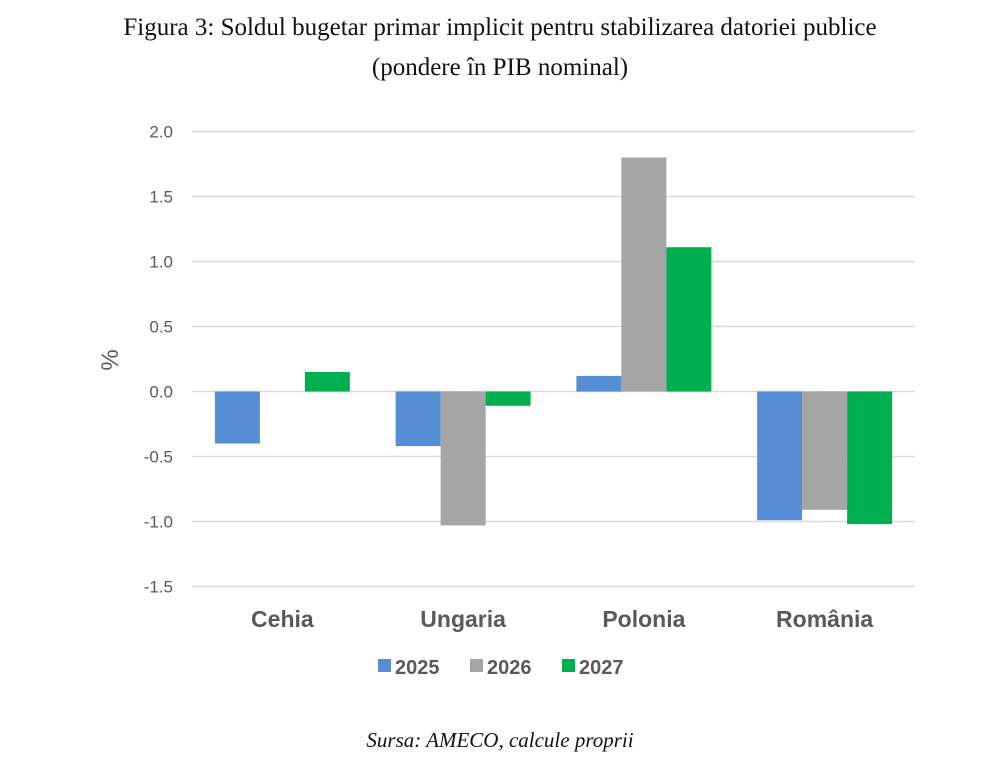 The height and width of the screenshot is (767, 1000). Describe the element at coordinates (870, 458) in the screenshot. I see `bar-românia-2027` at that location.